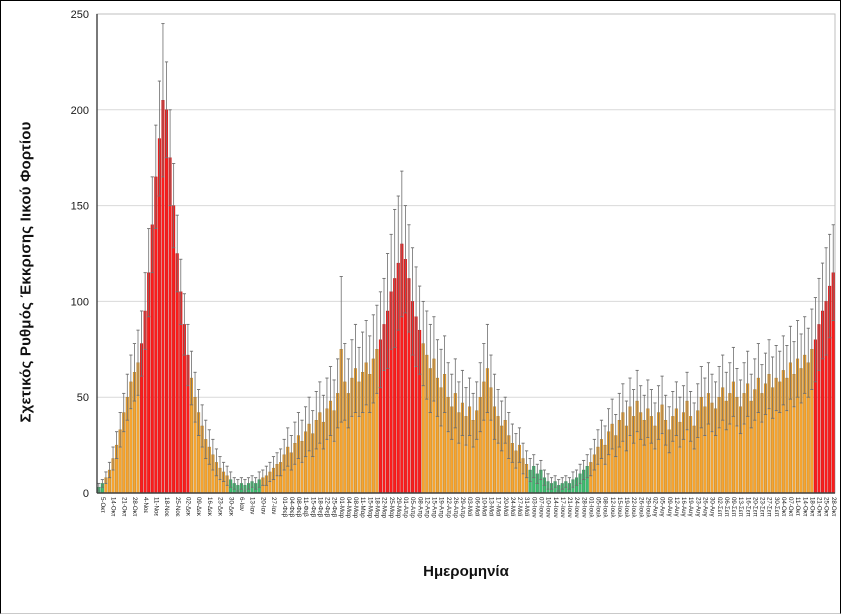 The image size is (841, 614). I want to click on x-tick-label: 14-Οκτ, so click(113, 507).